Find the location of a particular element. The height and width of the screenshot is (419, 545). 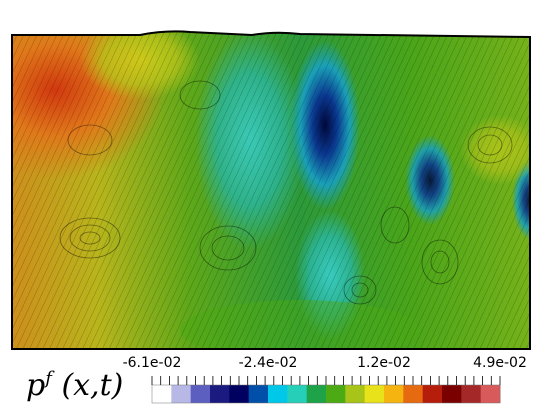

colorbar-title-args: (x,t) is located at coordinates (92, 385).